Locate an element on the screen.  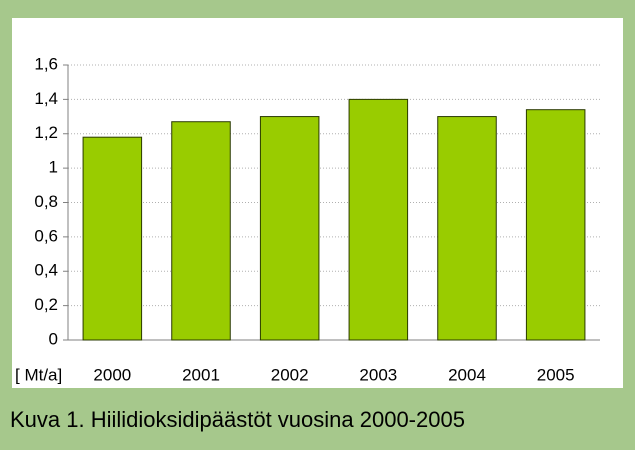
y-tick-label: 0,6 is located at coordinates (46, 235).